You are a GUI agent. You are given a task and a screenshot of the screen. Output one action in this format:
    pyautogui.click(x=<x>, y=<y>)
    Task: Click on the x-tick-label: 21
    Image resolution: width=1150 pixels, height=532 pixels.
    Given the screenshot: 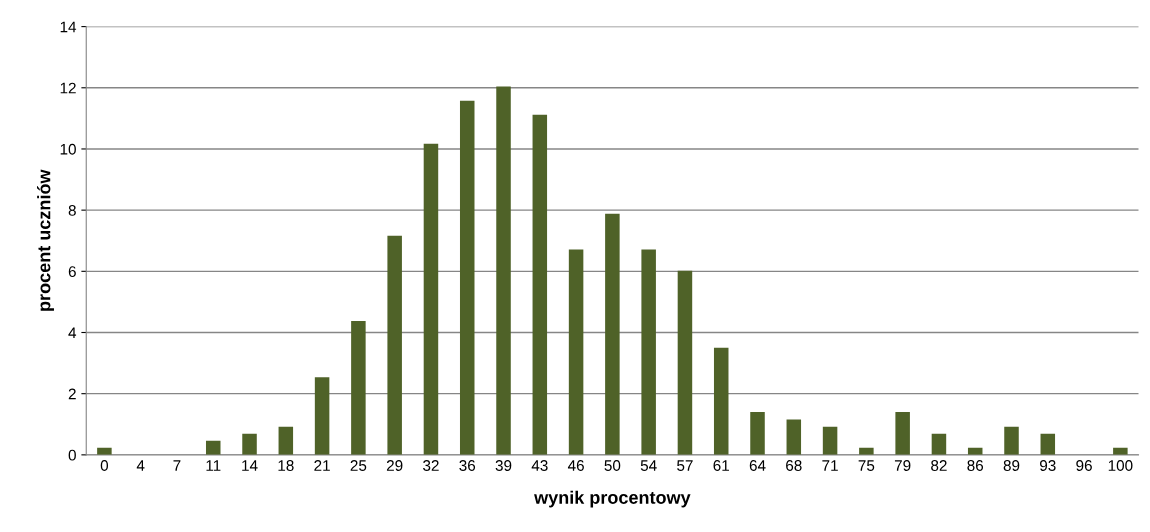 What is the action you would take?
    pyautogui.click(x=322, y=465)
    